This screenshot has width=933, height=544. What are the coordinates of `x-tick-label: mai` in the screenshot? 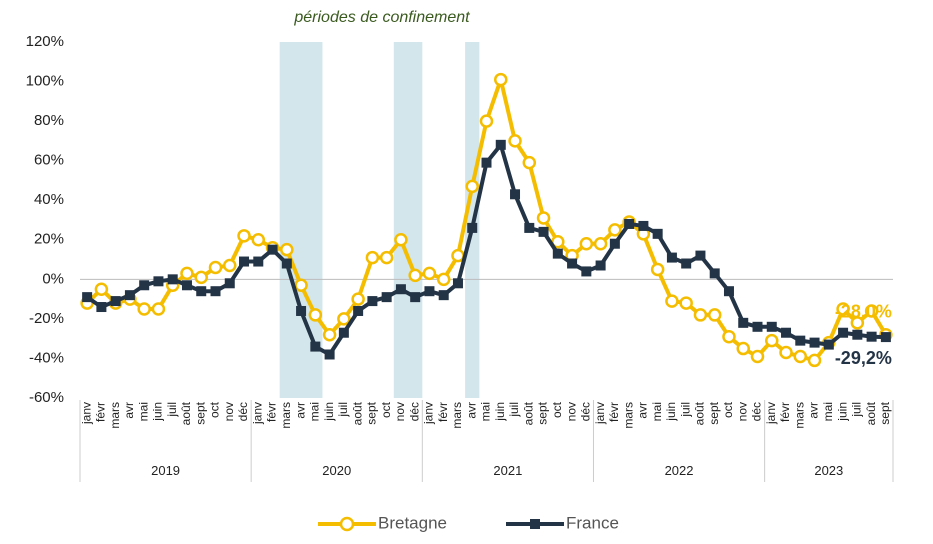 It's located at (315, 411).